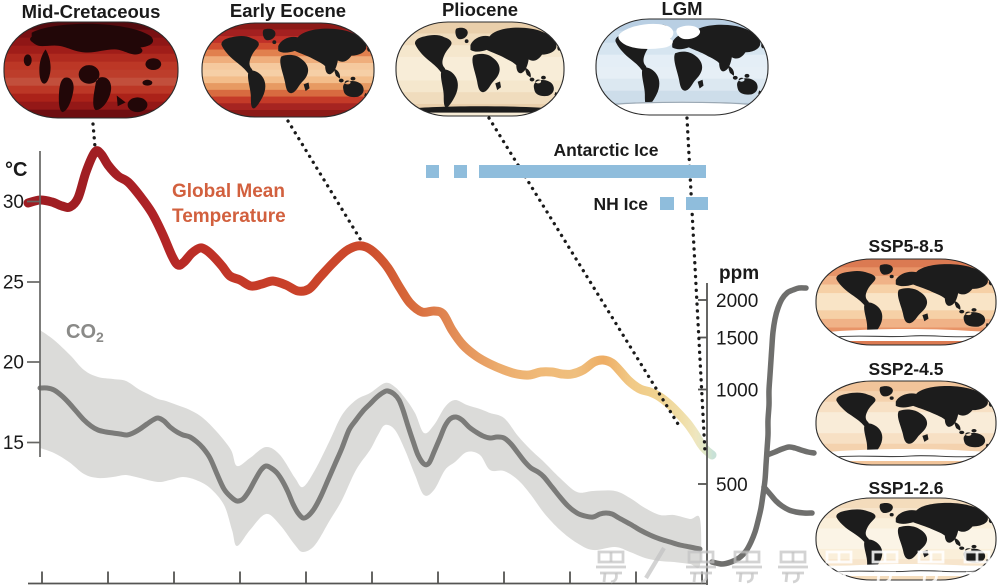 The width and height of the screenshot is (1000, 585). What do you see at coordinates (737, 391) in the screenshot?
I see `svg-text: 1000` at bounding box center [737, 391].